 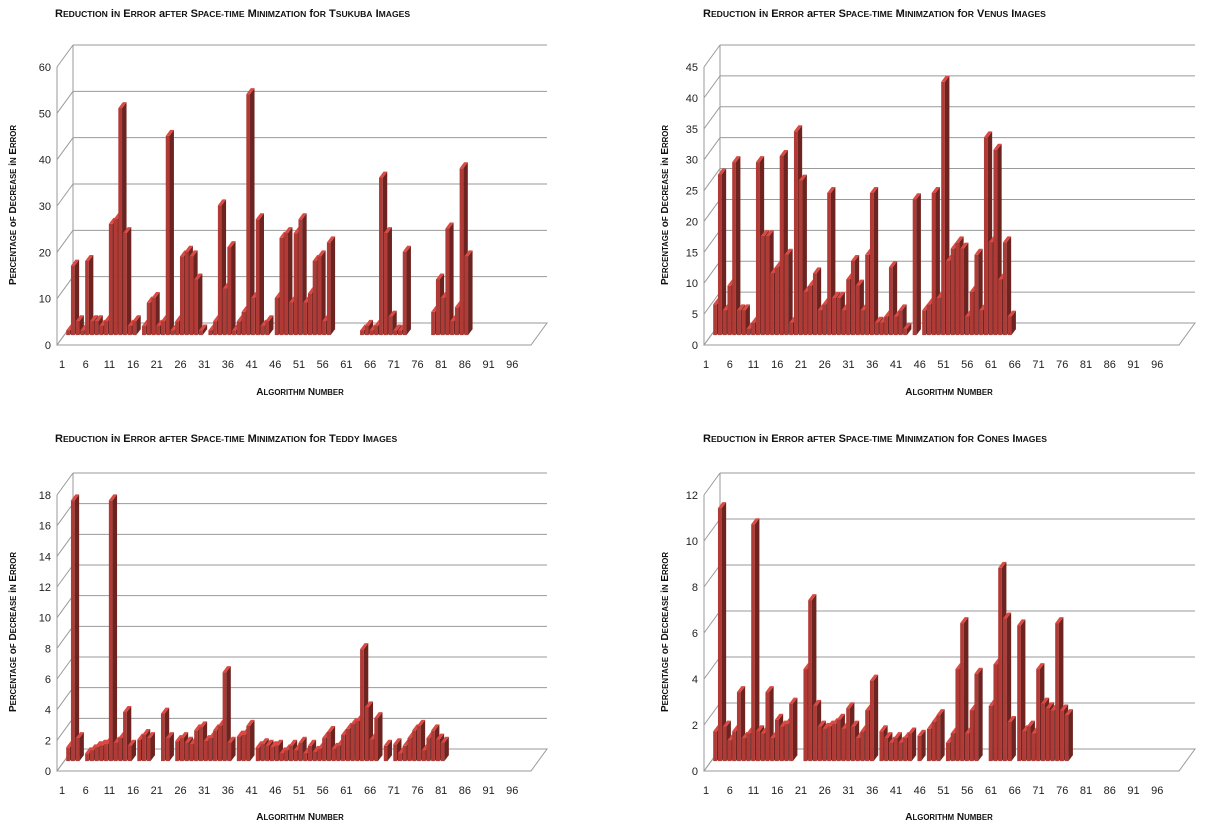 What do you see at coordinates (370, 791) in the screenshot?
I see `x-tick-label: 66` at bounding box center [370, 791].